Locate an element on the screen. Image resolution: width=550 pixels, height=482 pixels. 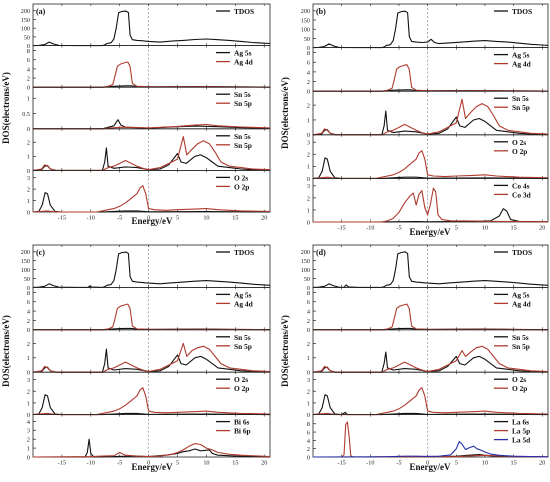
subplot-1: 0 50 100 150 200 TDOS (b) is located at coordinates (425, 27).